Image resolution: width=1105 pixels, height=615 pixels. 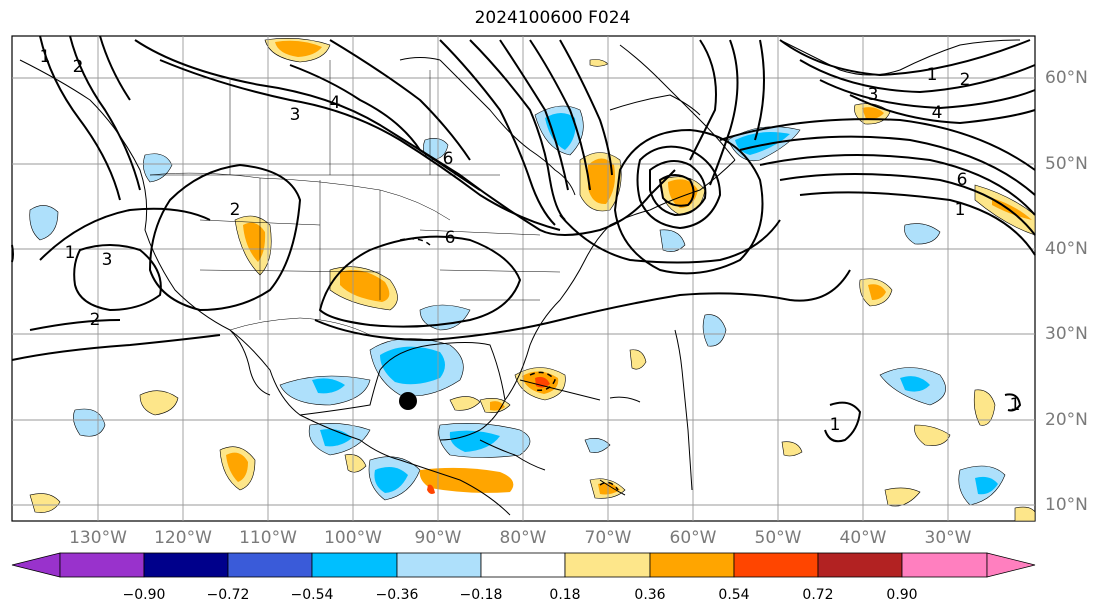 I want to click on lon-label: 110°W, so click(x=268, y=538).